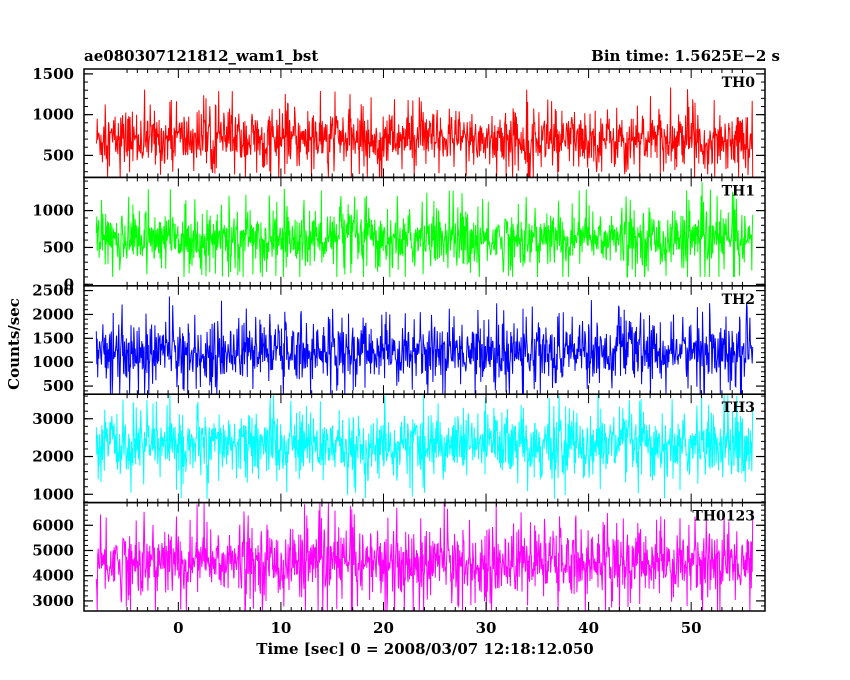 The height and width of the screenshot is (680, 850). I want to click on panel-th0123: 3000 4000 5000 6000 TH0123, so click(399, 556).